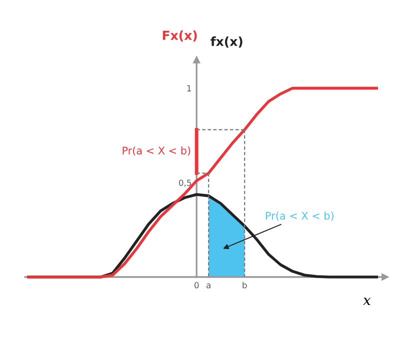 This screenshot has height=342, width=413. What do you see at coordinates (208, 286) in the screenshot?
I see `x-tick-label: a` at bounding box center [208, 286].